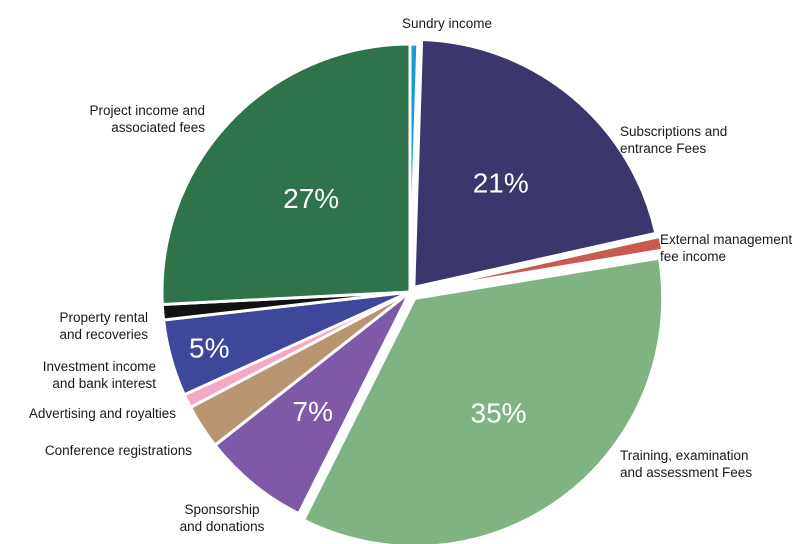 The width and height of the screenshot is (803, 544). I want to click on category-label-line: Conference registrations, so click(118, 450).